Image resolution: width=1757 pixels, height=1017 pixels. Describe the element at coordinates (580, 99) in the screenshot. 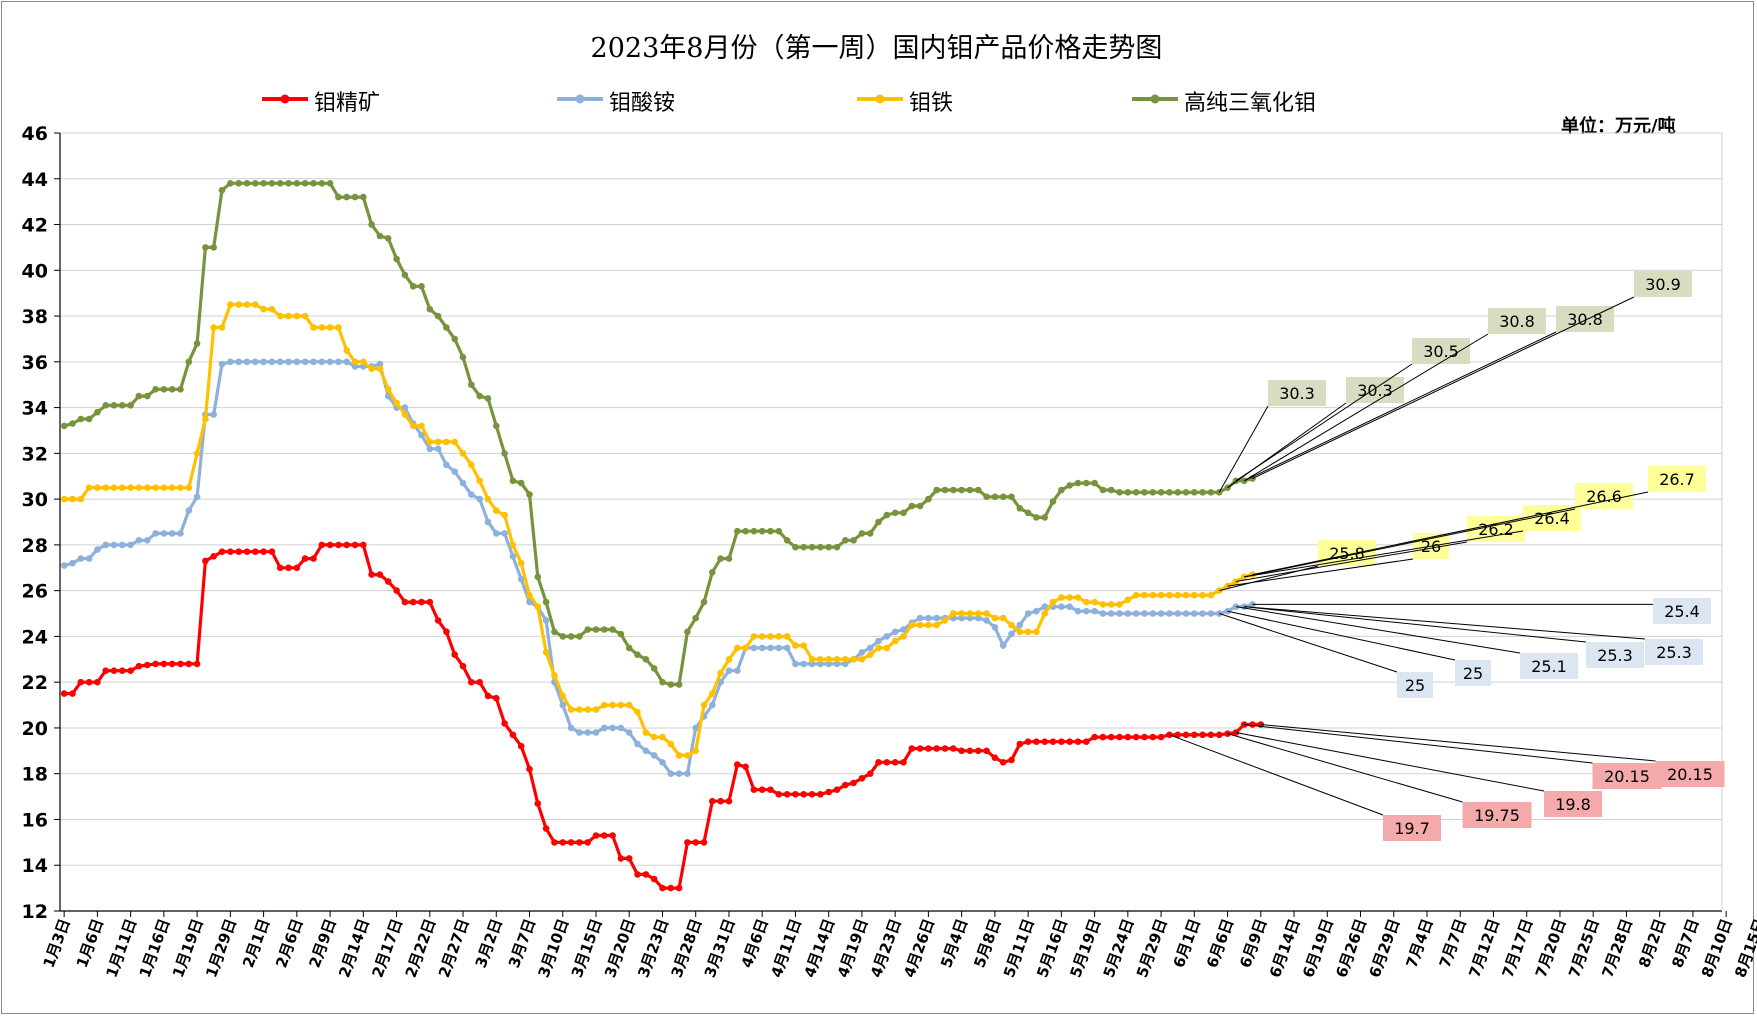

I see `legend-marker-icon` at that location.